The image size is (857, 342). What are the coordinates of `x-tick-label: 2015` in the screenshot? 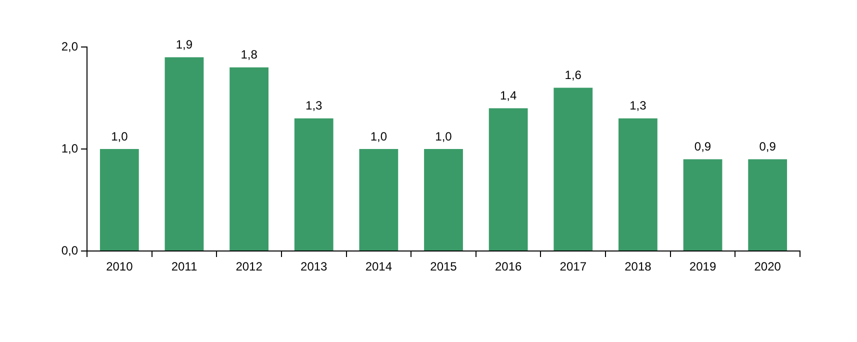 It's located at (444, 267).